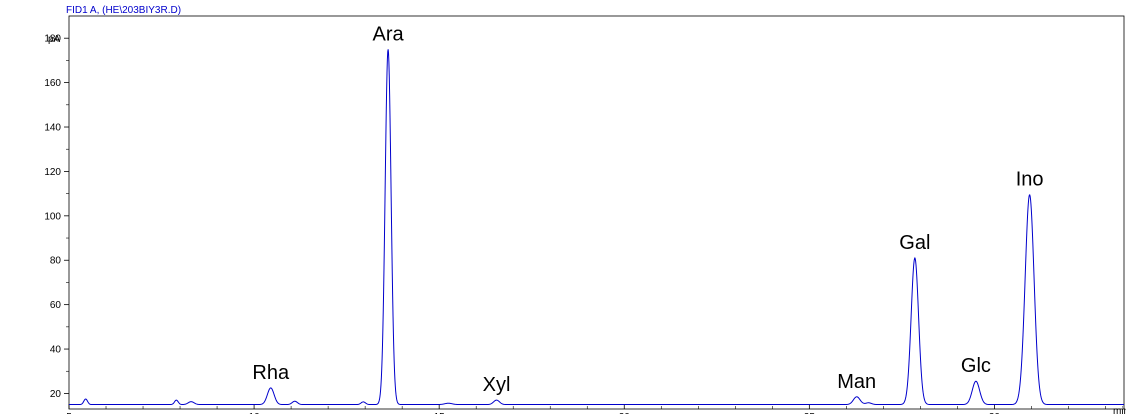  Describe the element at coordinates (440, 413) in the screenshot. I see `x-tick-label: 15` at that location.